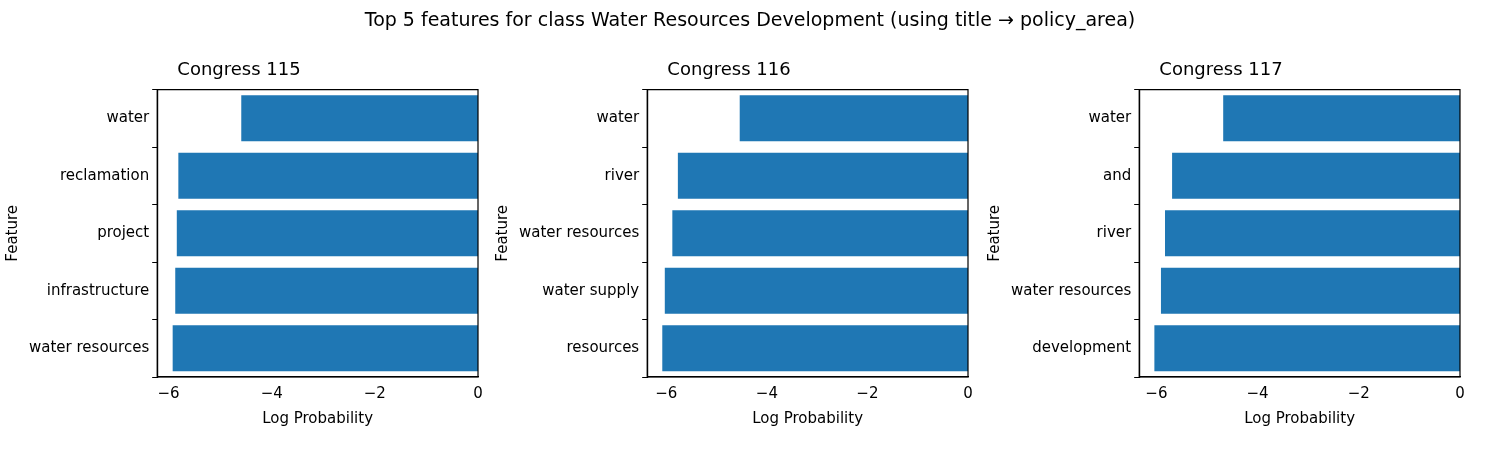 This screenshot has height=450, width=1500. I want to click on y-tick-label: development, so click(1082, 347).